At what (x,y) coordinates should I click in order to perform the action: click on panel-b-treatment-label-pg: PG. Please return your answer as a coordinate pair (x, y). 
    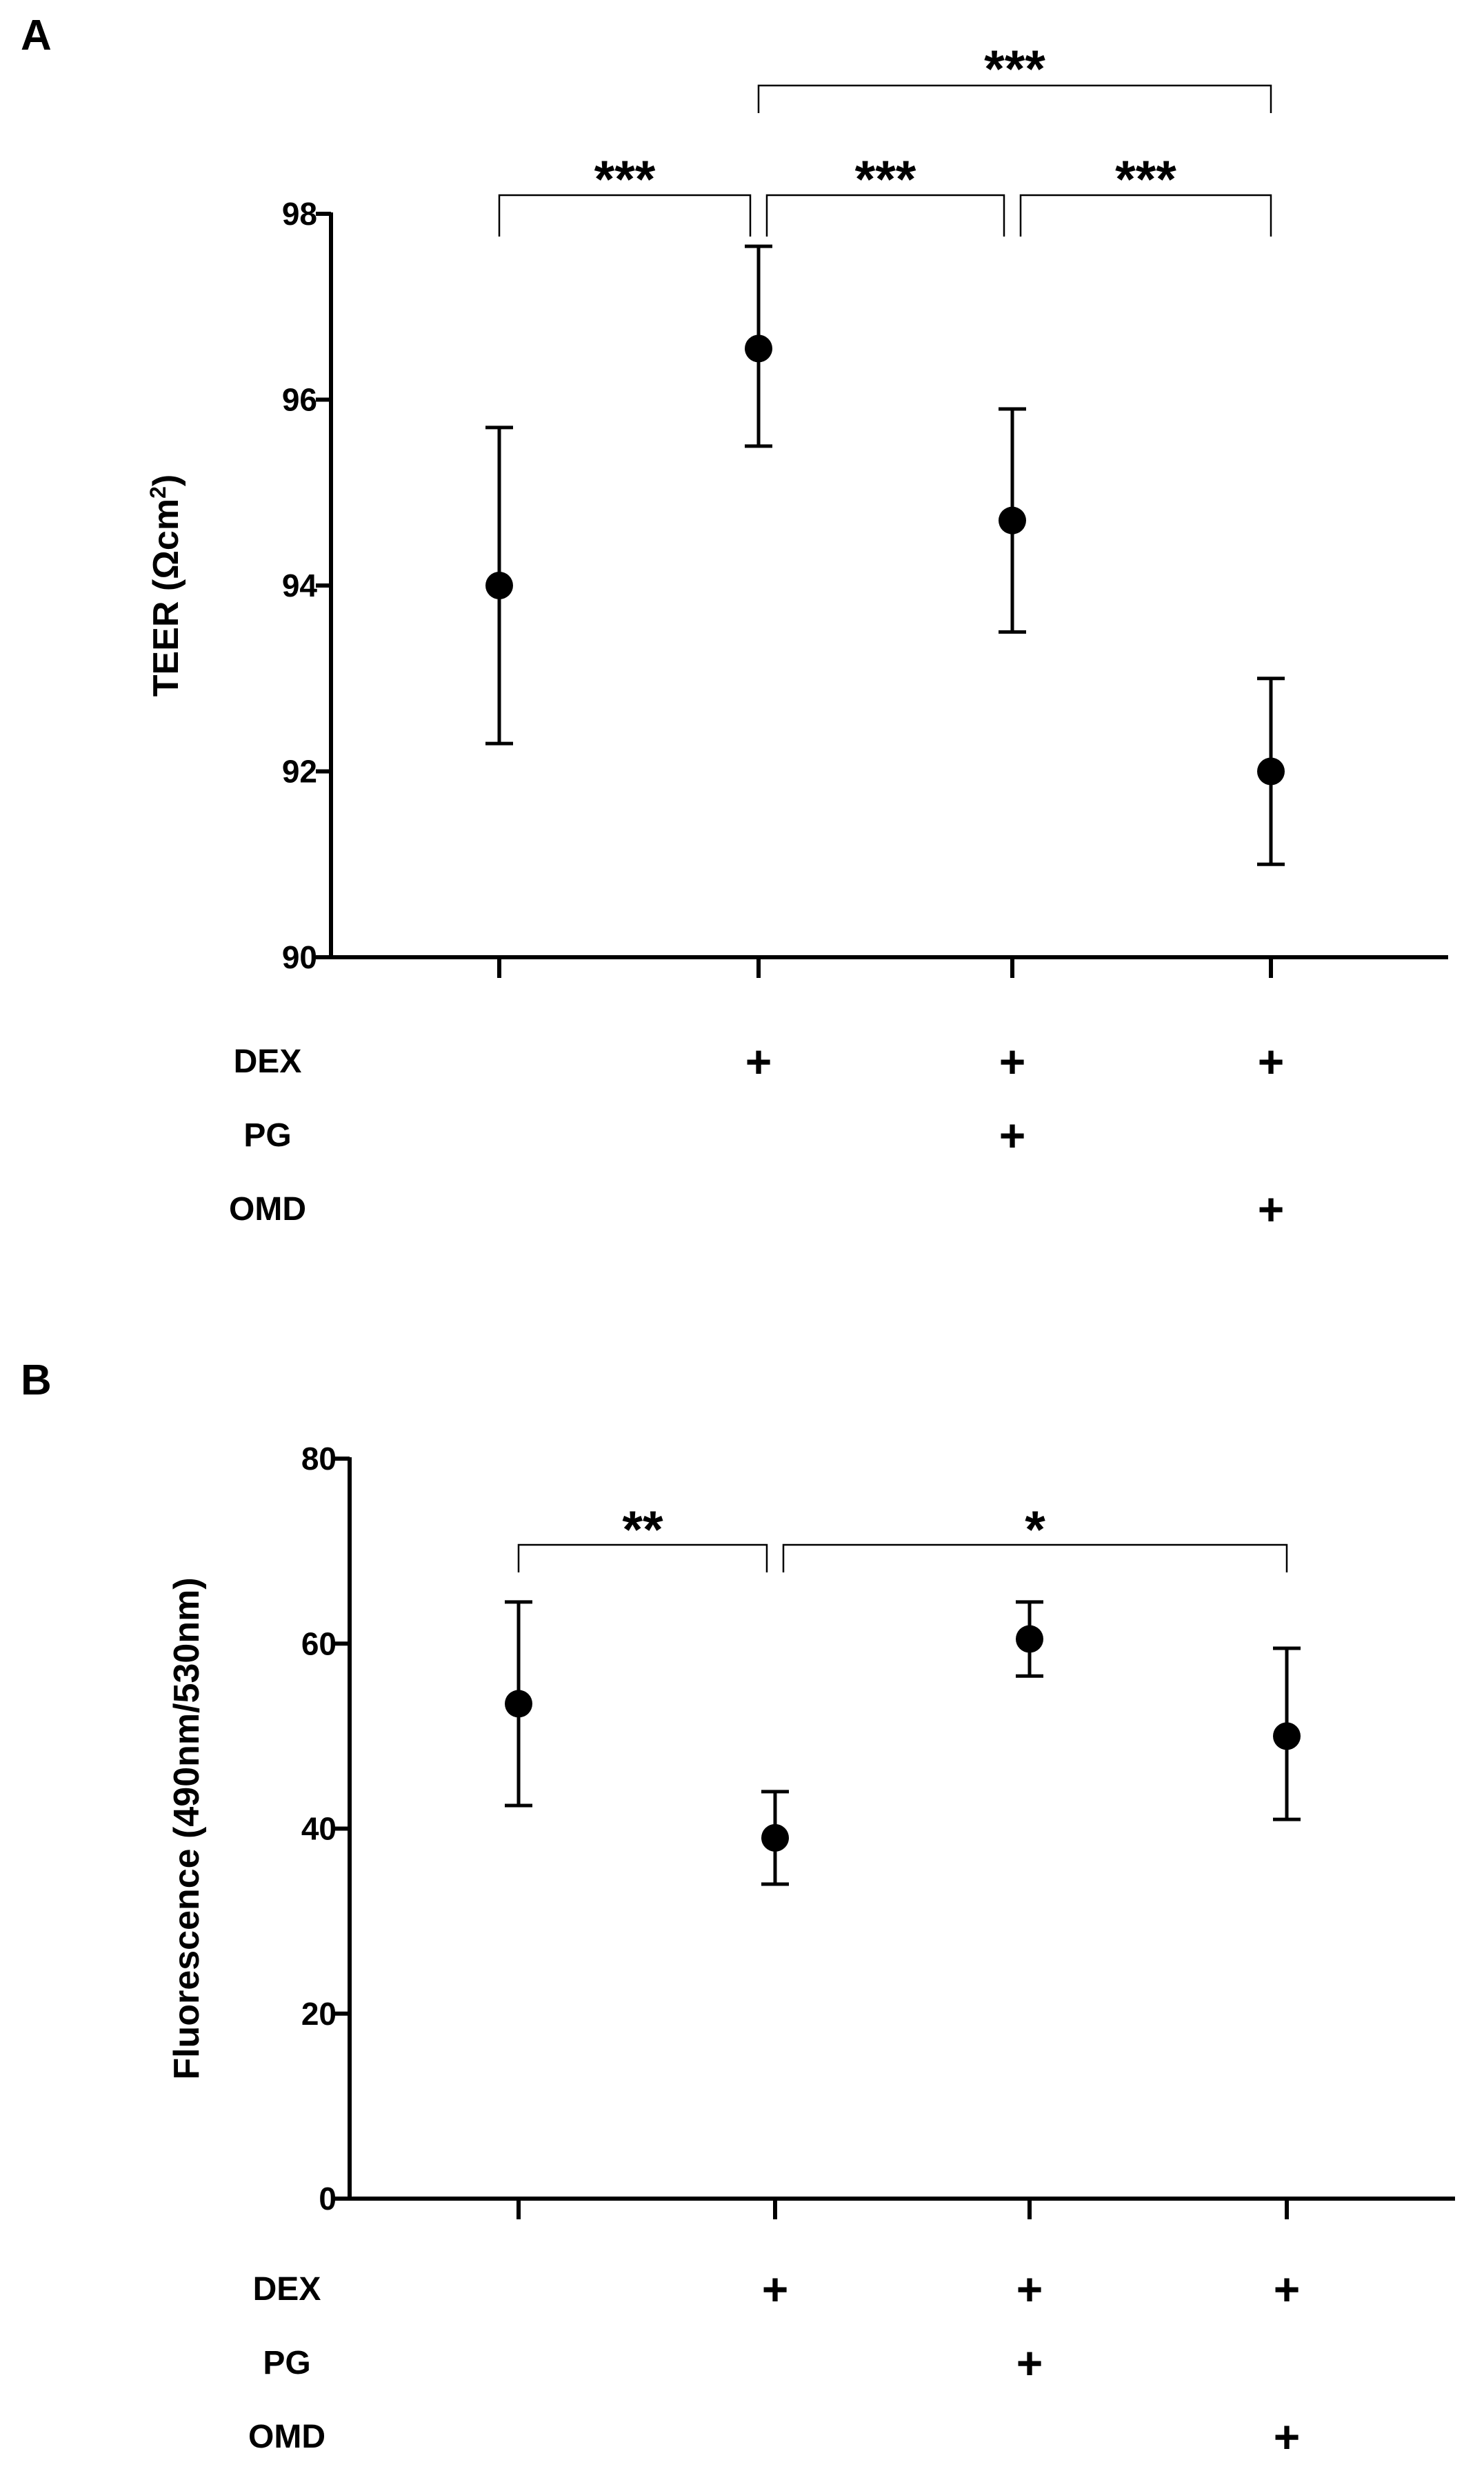
    Looking at the image, I should click on (286, 2363).